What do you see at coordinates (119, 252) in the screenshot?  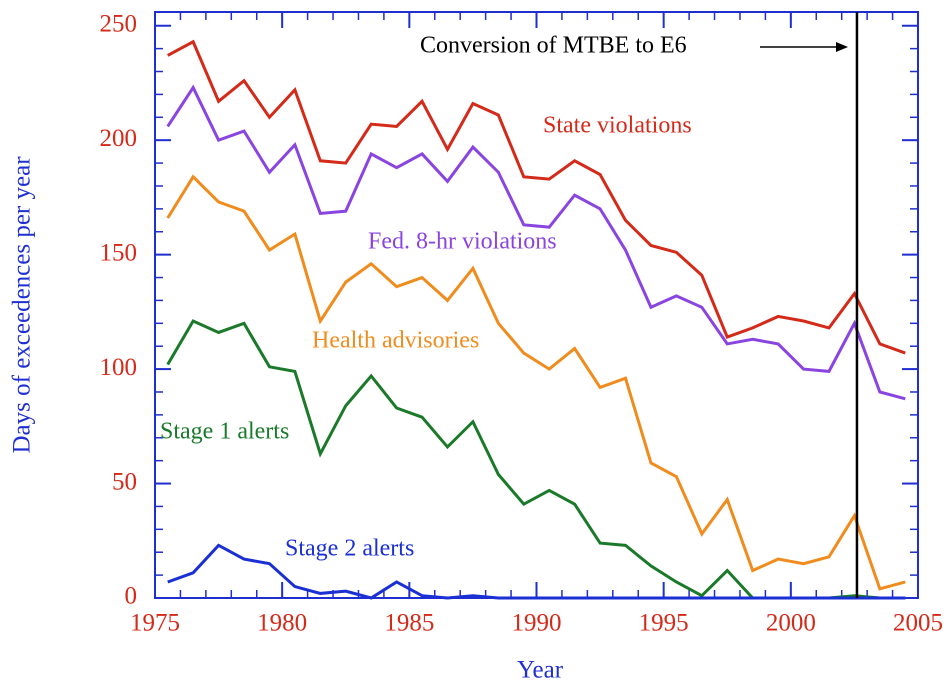 I see `y-tick-label: 150` at bounding box center [119, 252].